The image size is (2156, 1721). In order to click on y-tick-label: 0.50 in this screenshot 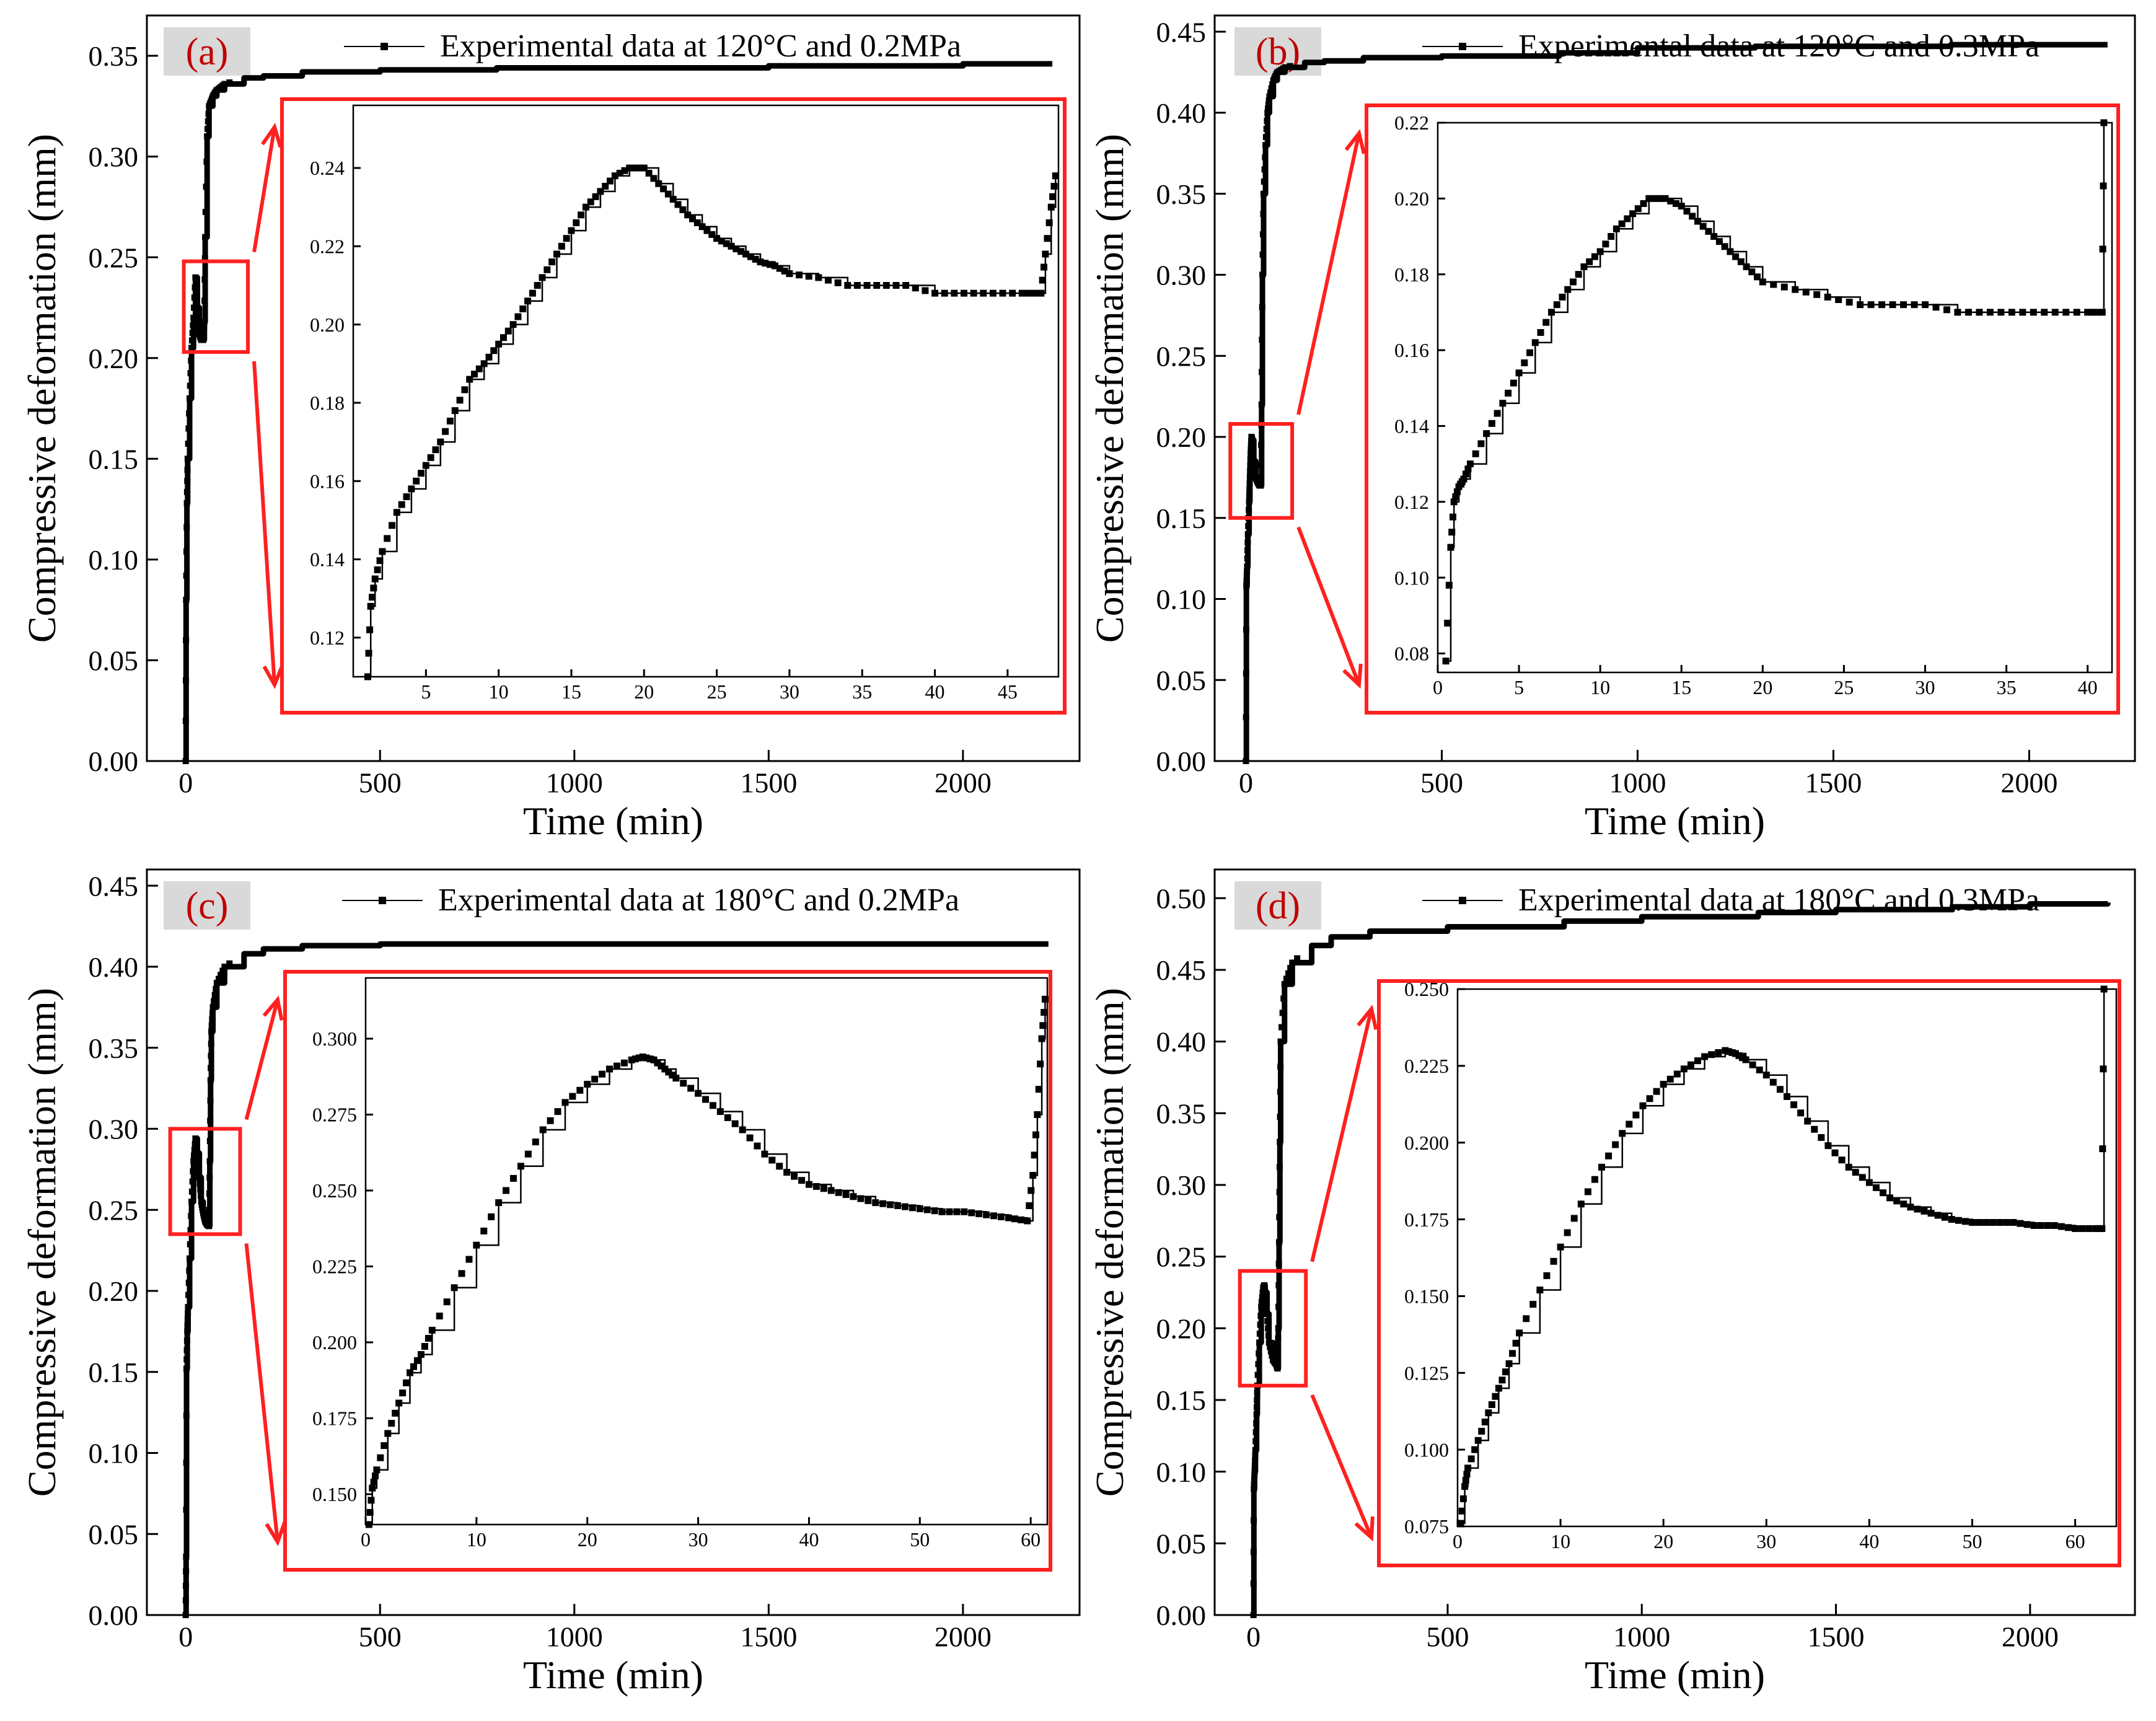, I will do `click(1181, 898)`.